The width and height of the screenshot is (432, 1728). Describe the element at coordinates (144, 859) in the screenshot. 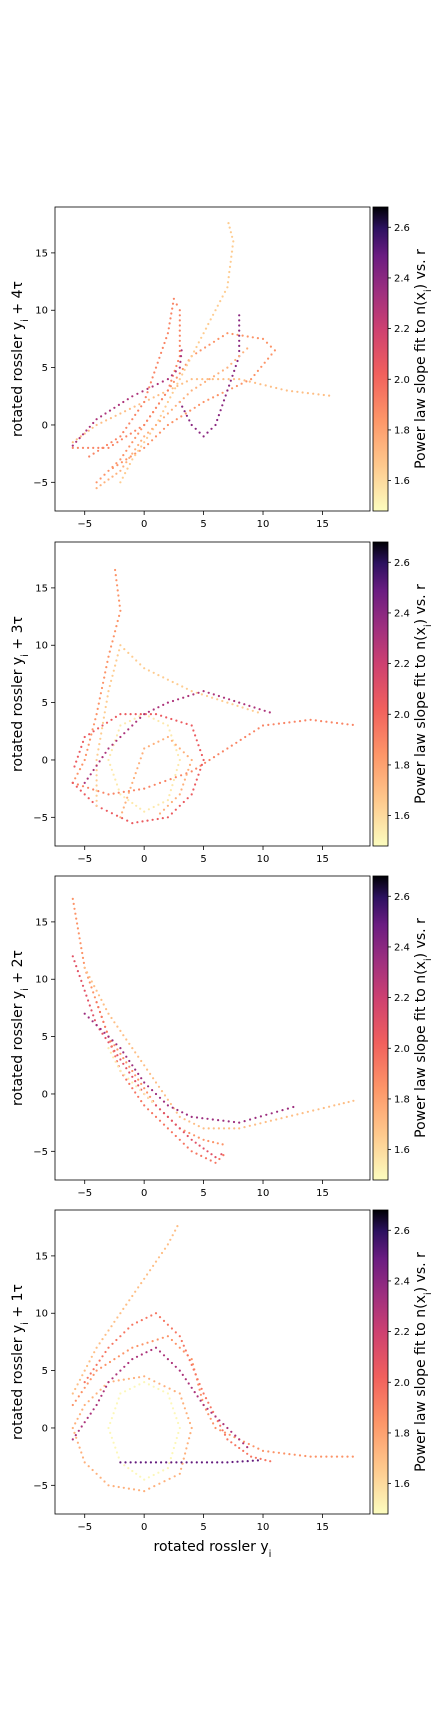

I see `x-tick-label: 0` at that location.